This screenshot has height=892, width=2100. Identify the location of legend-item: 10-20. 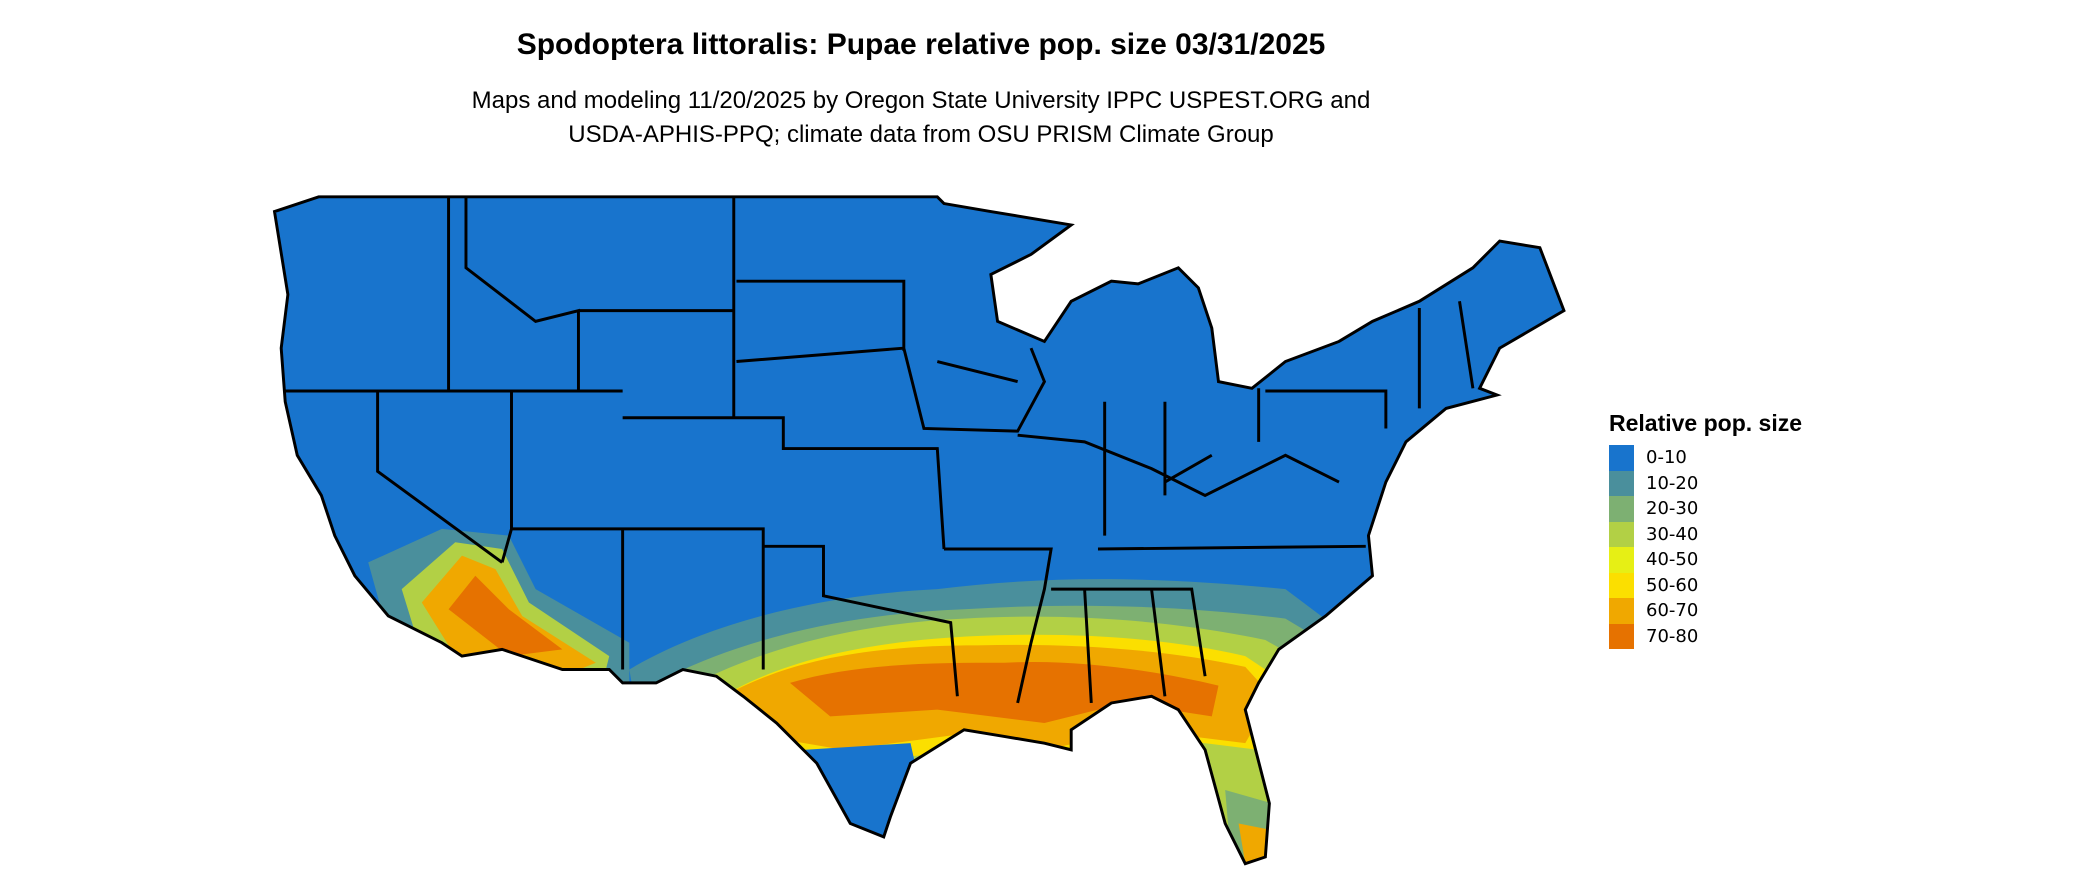
(1705, 483).